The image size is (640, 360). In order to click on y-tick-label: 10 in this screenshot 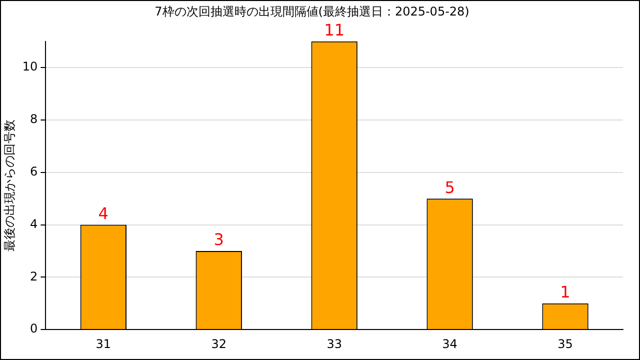, I will do `click(30, 67)`.